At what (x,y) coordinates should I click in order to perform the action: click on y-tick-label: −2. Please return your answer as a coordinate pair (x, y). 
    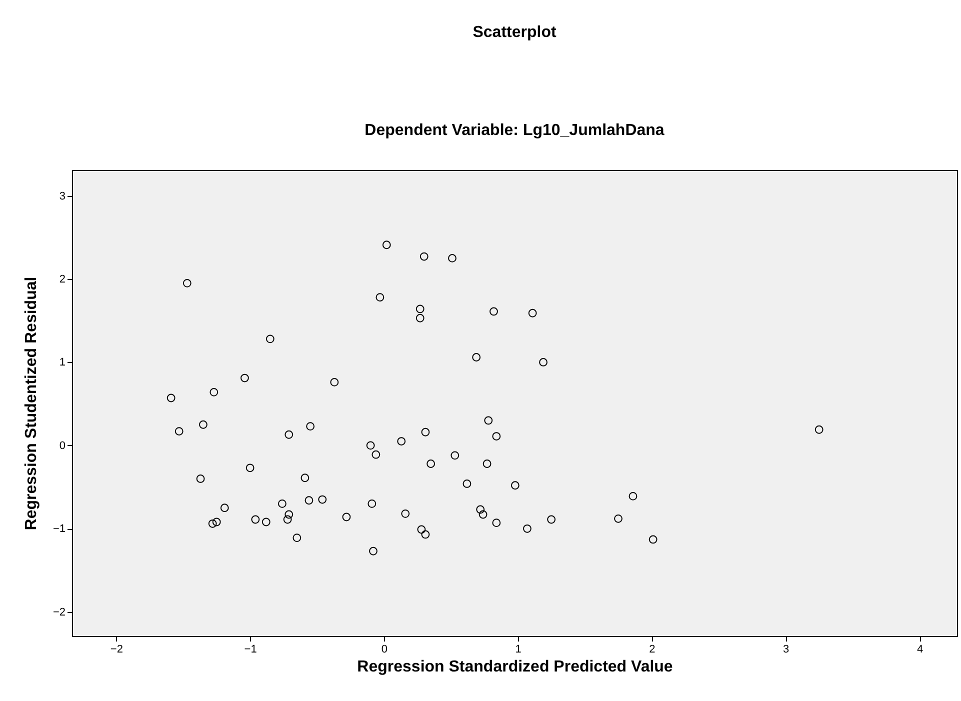
    Looking at the image, I should click on (59, 612).